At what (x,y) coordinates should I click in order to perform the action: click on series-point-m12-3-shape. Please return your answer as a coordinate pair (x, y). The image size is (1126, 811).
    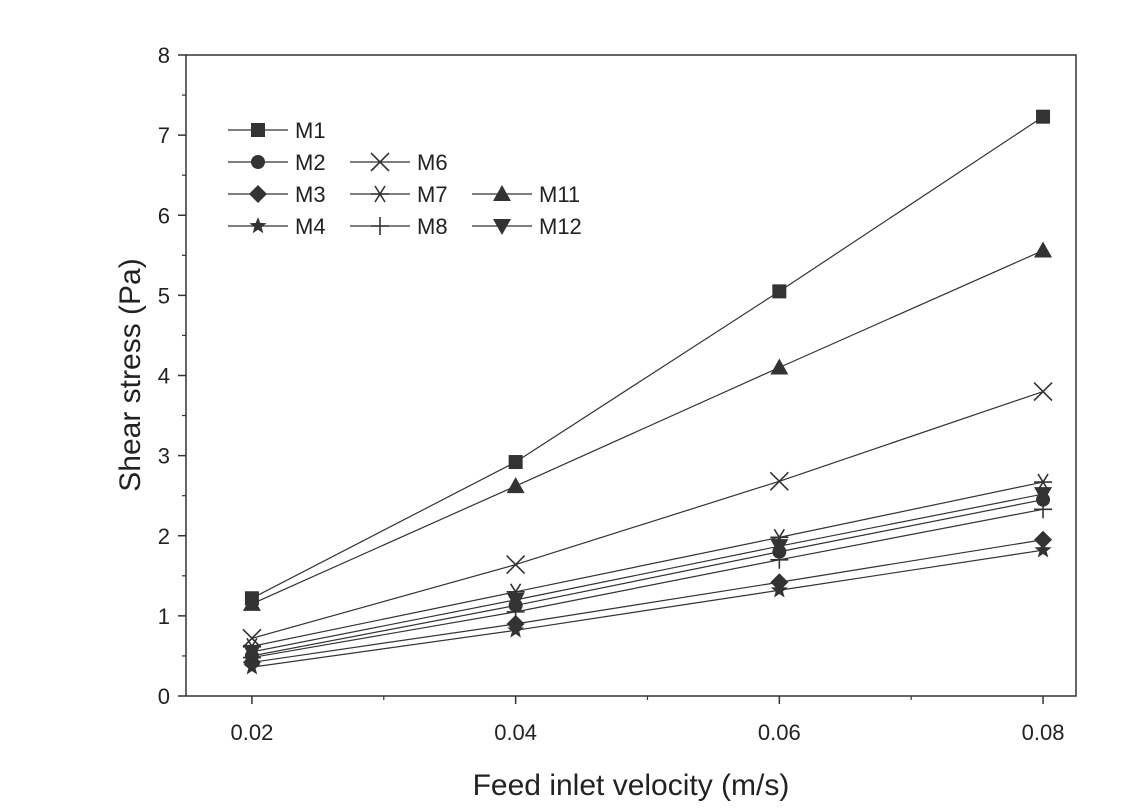
    Looking at the image, I should click on (1043, 495).